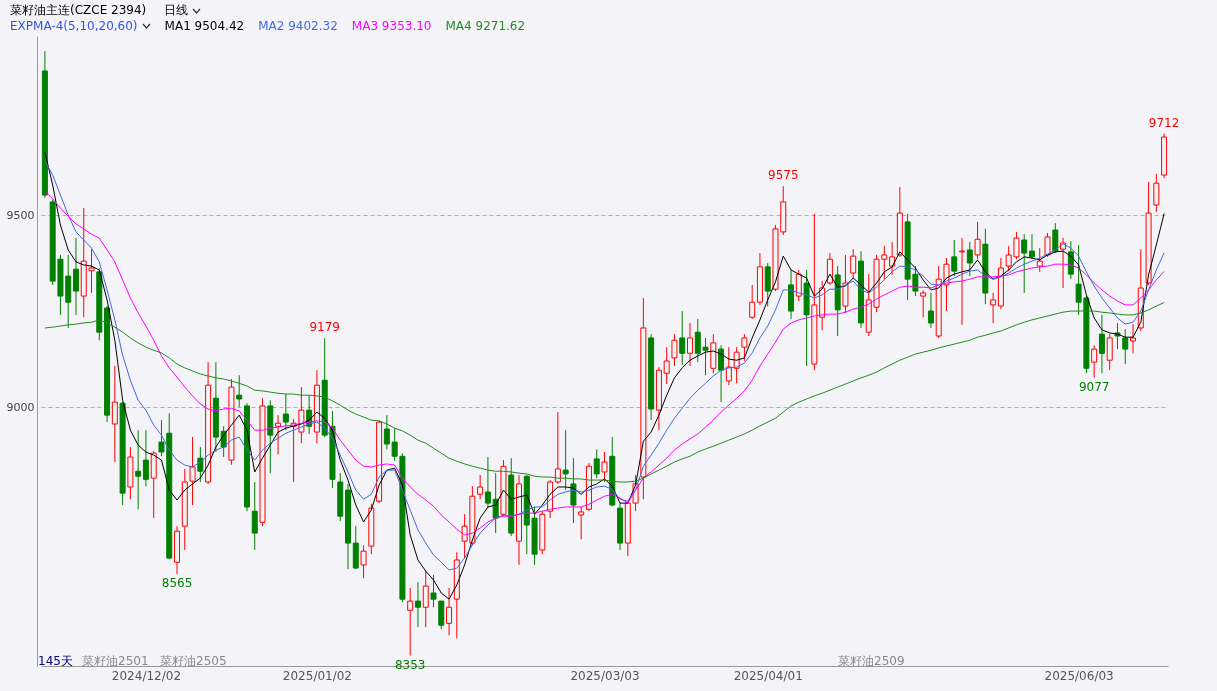 The image size is (1217, 691). What do you see at coordinates (115, 661) in the screenshot?
I see `annotation: 菜籽油2501` at bounding box center [115, 661].